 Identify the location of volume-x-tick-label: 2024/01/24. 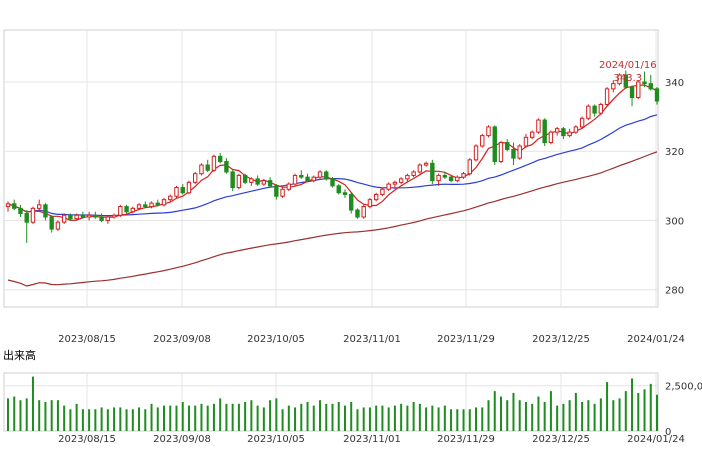
(656, 439).